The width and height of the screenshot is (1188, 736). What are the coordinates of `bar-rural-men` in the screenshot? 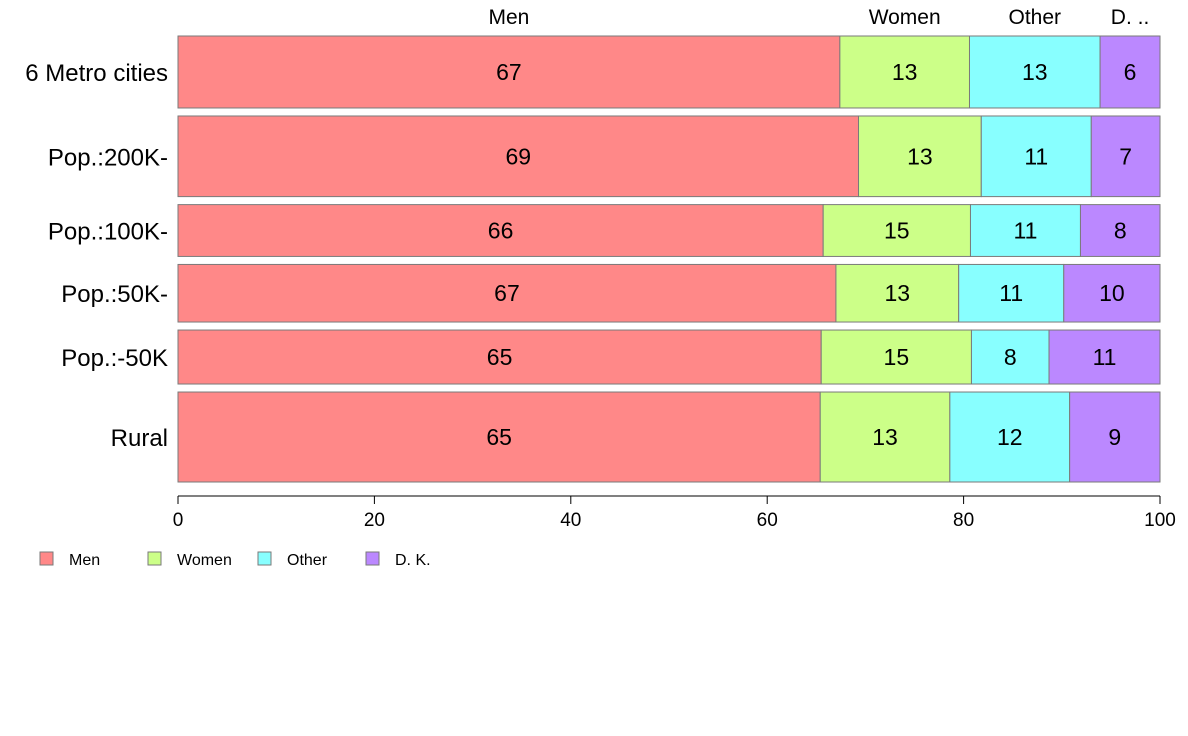 It's located at (499, 437).